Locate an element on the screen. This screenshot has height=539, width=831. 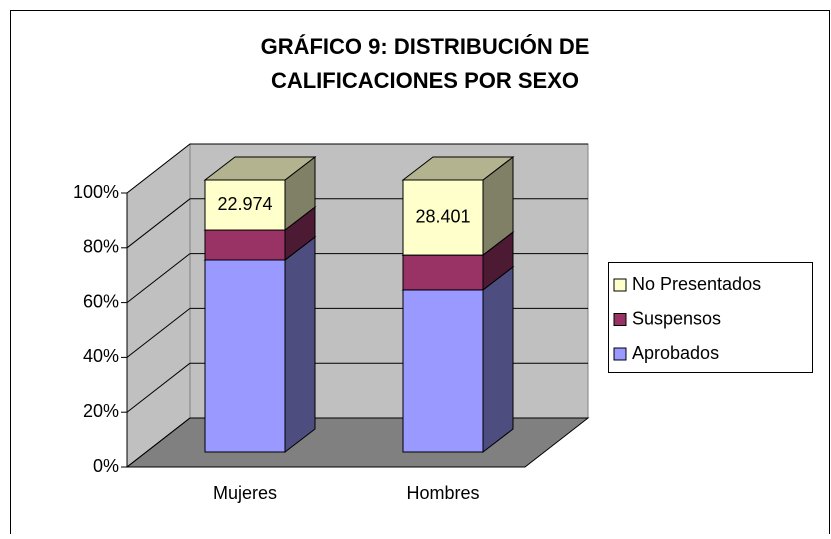
side-wall is located at coordinates (158, 305).